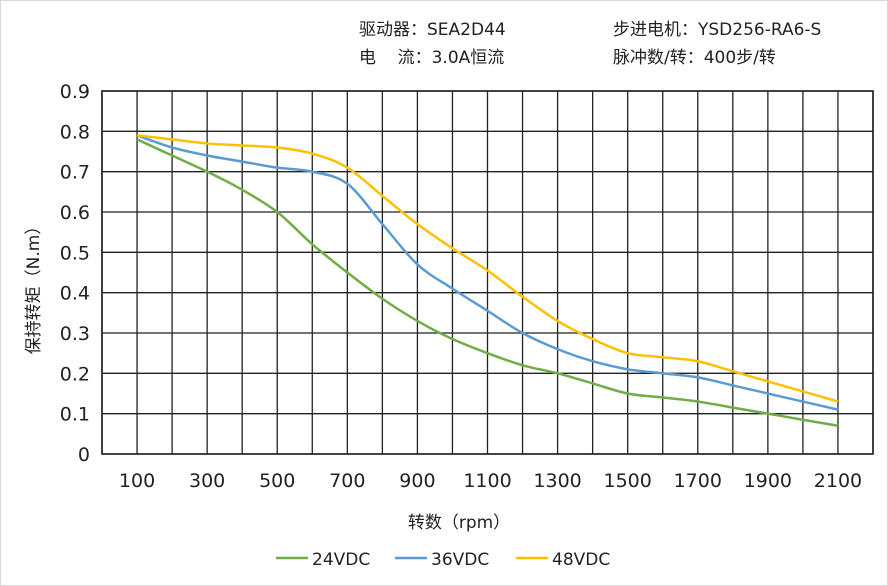 The height and width of the screenshot is (586, 888). Describe the element at coordinates (277, 481) in the screenshot. I see `x-tick-label: 500` at that location.